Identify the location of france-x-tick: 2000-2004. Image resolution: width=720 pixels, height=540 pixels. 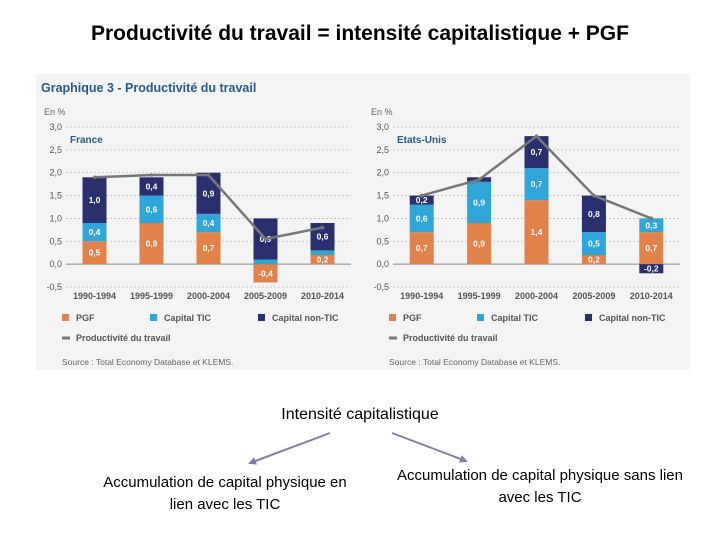
(208, 296).